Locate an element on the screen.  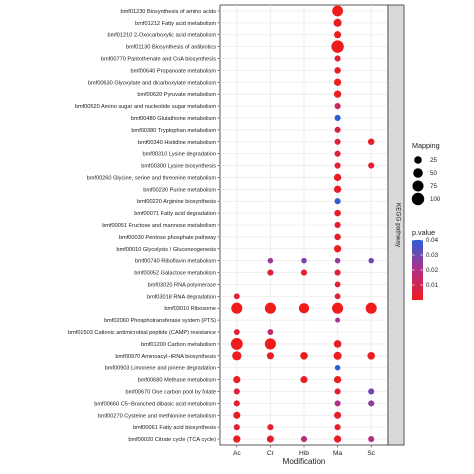
color-legend-label: 0.03 is located at coordinates (432, 255).